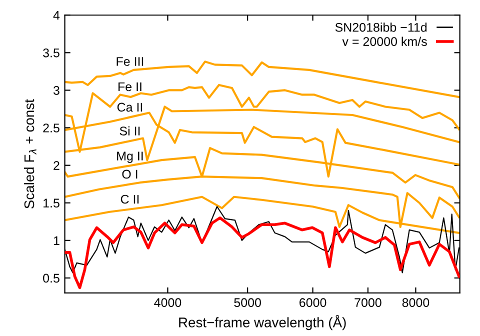  I want to click on legend-label: SN2018ibb −11d, so click(381, 27).